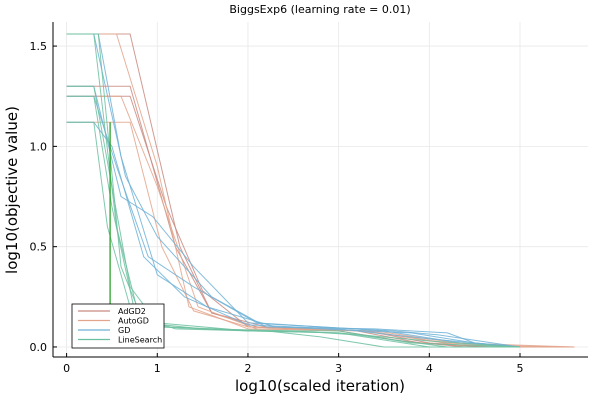 This screenshot has height=400, width=600. What do you see at coordinates (12, 190) in the screenshot?
I see `y-axis-label: log10(objective value)` at bounding box center [12, 190].